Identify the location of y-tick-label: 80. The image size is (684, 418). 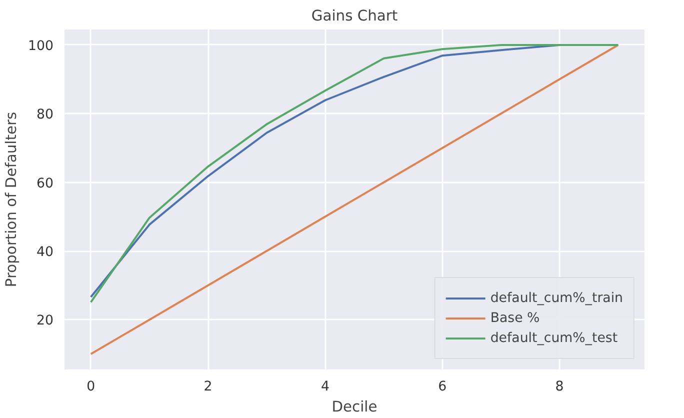
(45, 115).